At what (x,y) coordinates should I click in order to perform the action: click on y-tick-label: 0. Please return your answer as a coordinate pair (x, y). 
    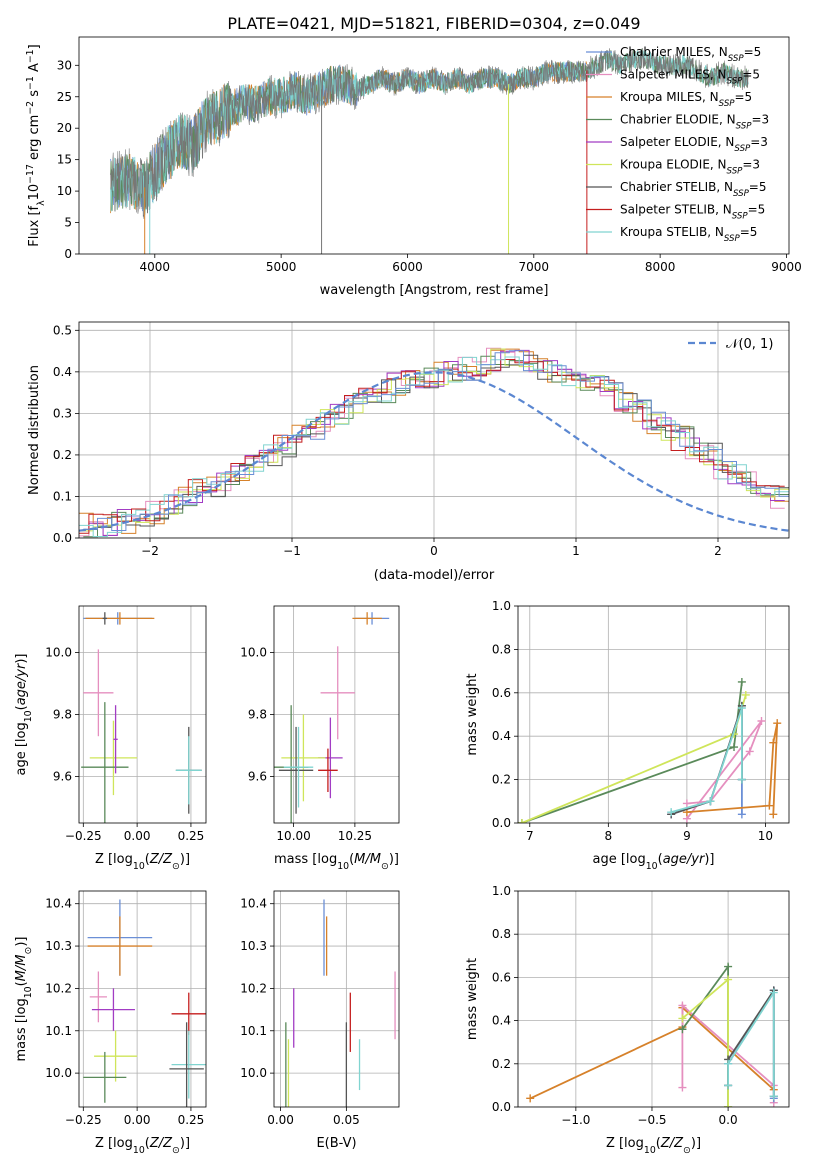
    Looking at the image, I should click on (68, 254).